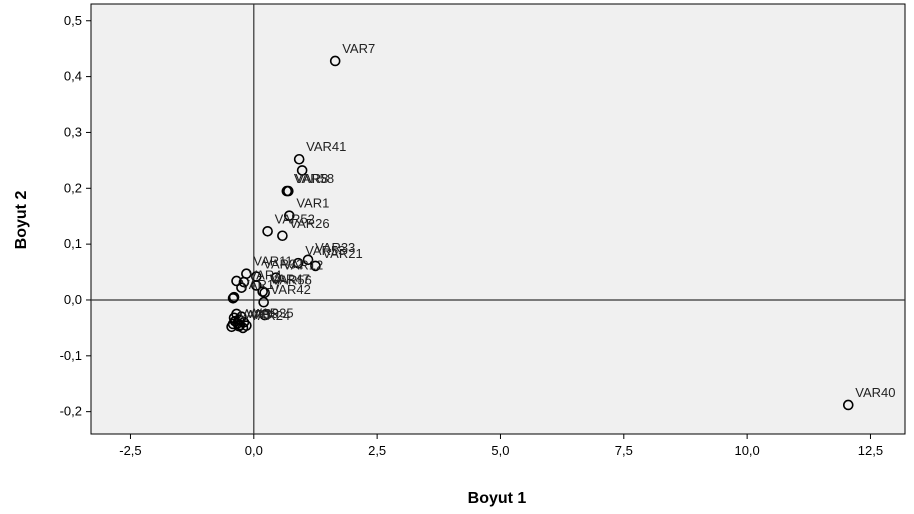 The image size is (914, 514). What do you see at coordinates (75, 216) in the screenshot?
I see `y-axis: -0,2 -0,1 0,0 0,1 0,2 0,3 0,4 0,5` at bounding box center [75, 216].